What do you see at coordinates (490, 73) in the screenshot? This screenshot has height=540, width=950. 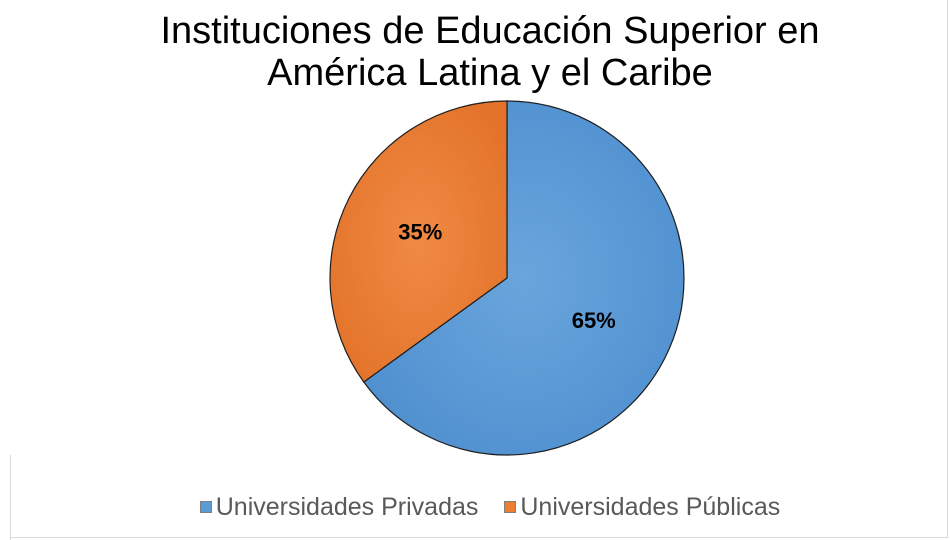 I see `chart-title-line-2: América Latina y el Caribe` at bounding box center [490, 73].